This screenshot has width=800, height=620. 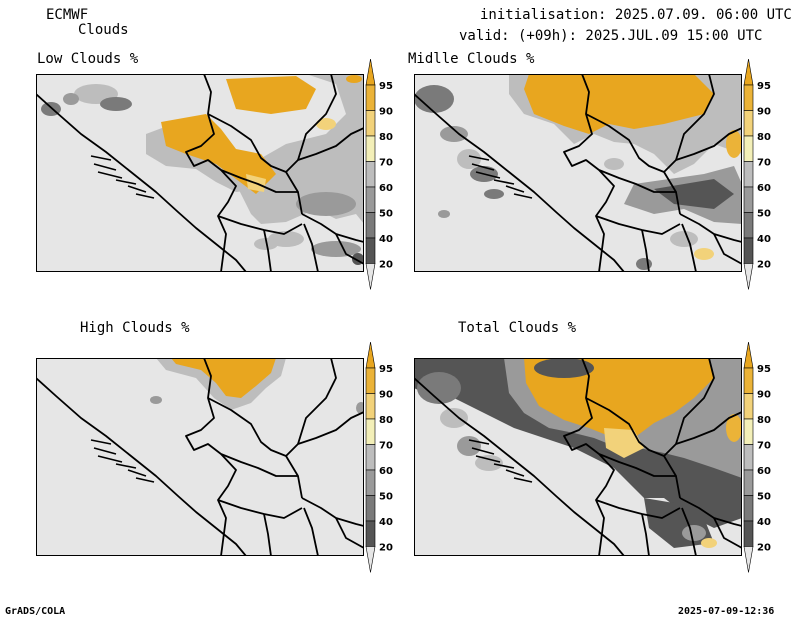 I want to click on footer-grads: GrADS/COLA, so click(x=35, y=611).